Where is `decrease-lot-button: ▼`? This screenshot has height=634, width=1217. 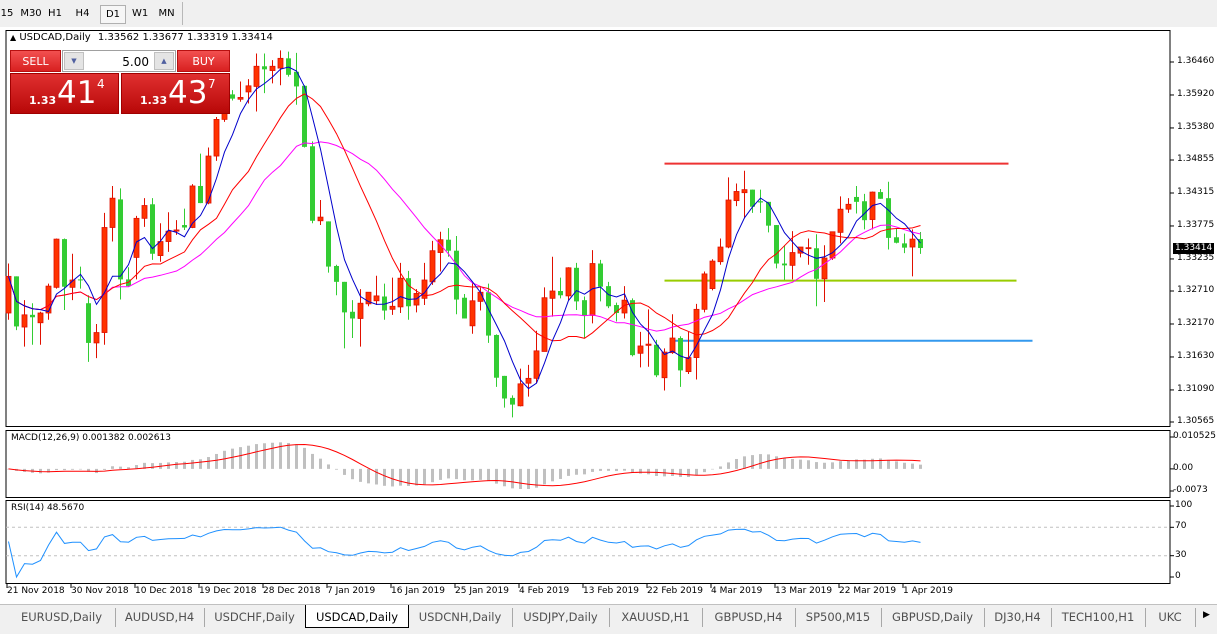 decrease-lot-button: ▼ is located at coordinates (74, 61).